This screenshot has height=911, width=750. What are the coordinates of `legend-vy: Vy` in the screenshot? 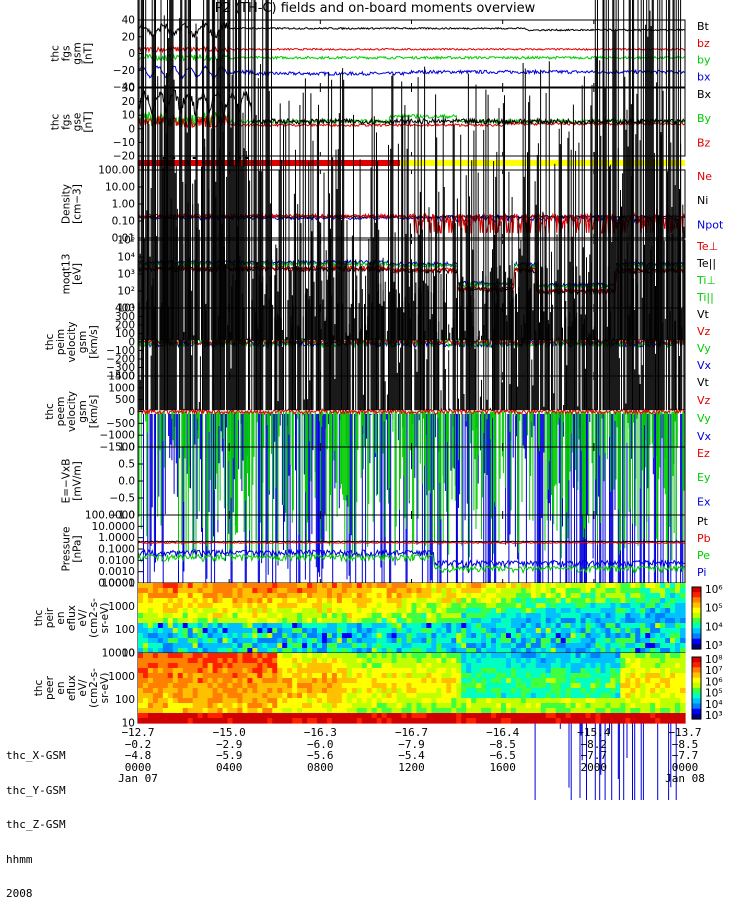 It's located at (704, 348).